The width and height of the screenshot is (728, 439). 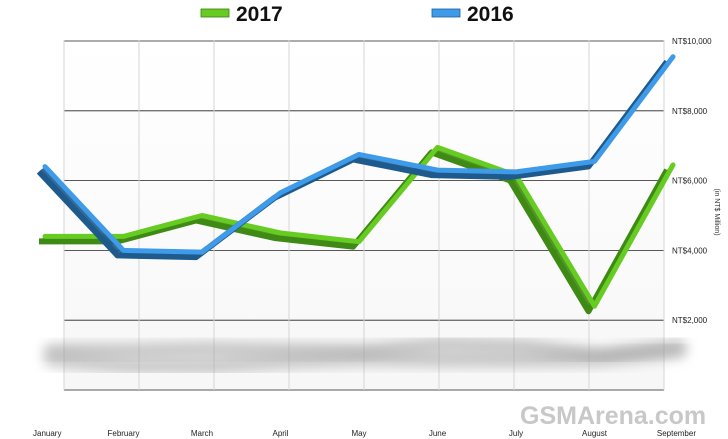 I want to click on data-point-2016-June, so click(x=437, y=170).